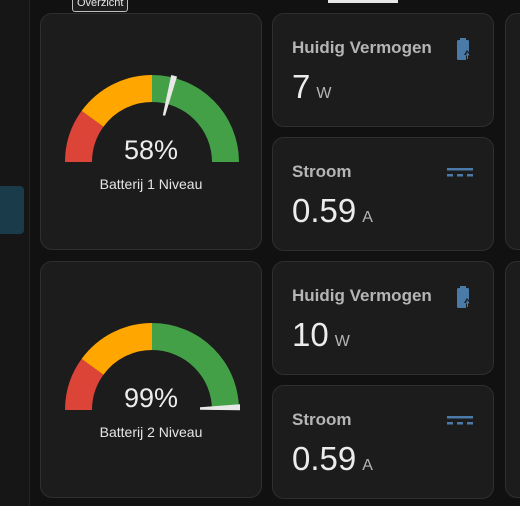 The image size is (520, 506). What do you see at coordinates (383, 318) in the screenshot?
I see `sensor-card-power-2: Huidig Vermogen 10 W` at bounding box center [383, 318].